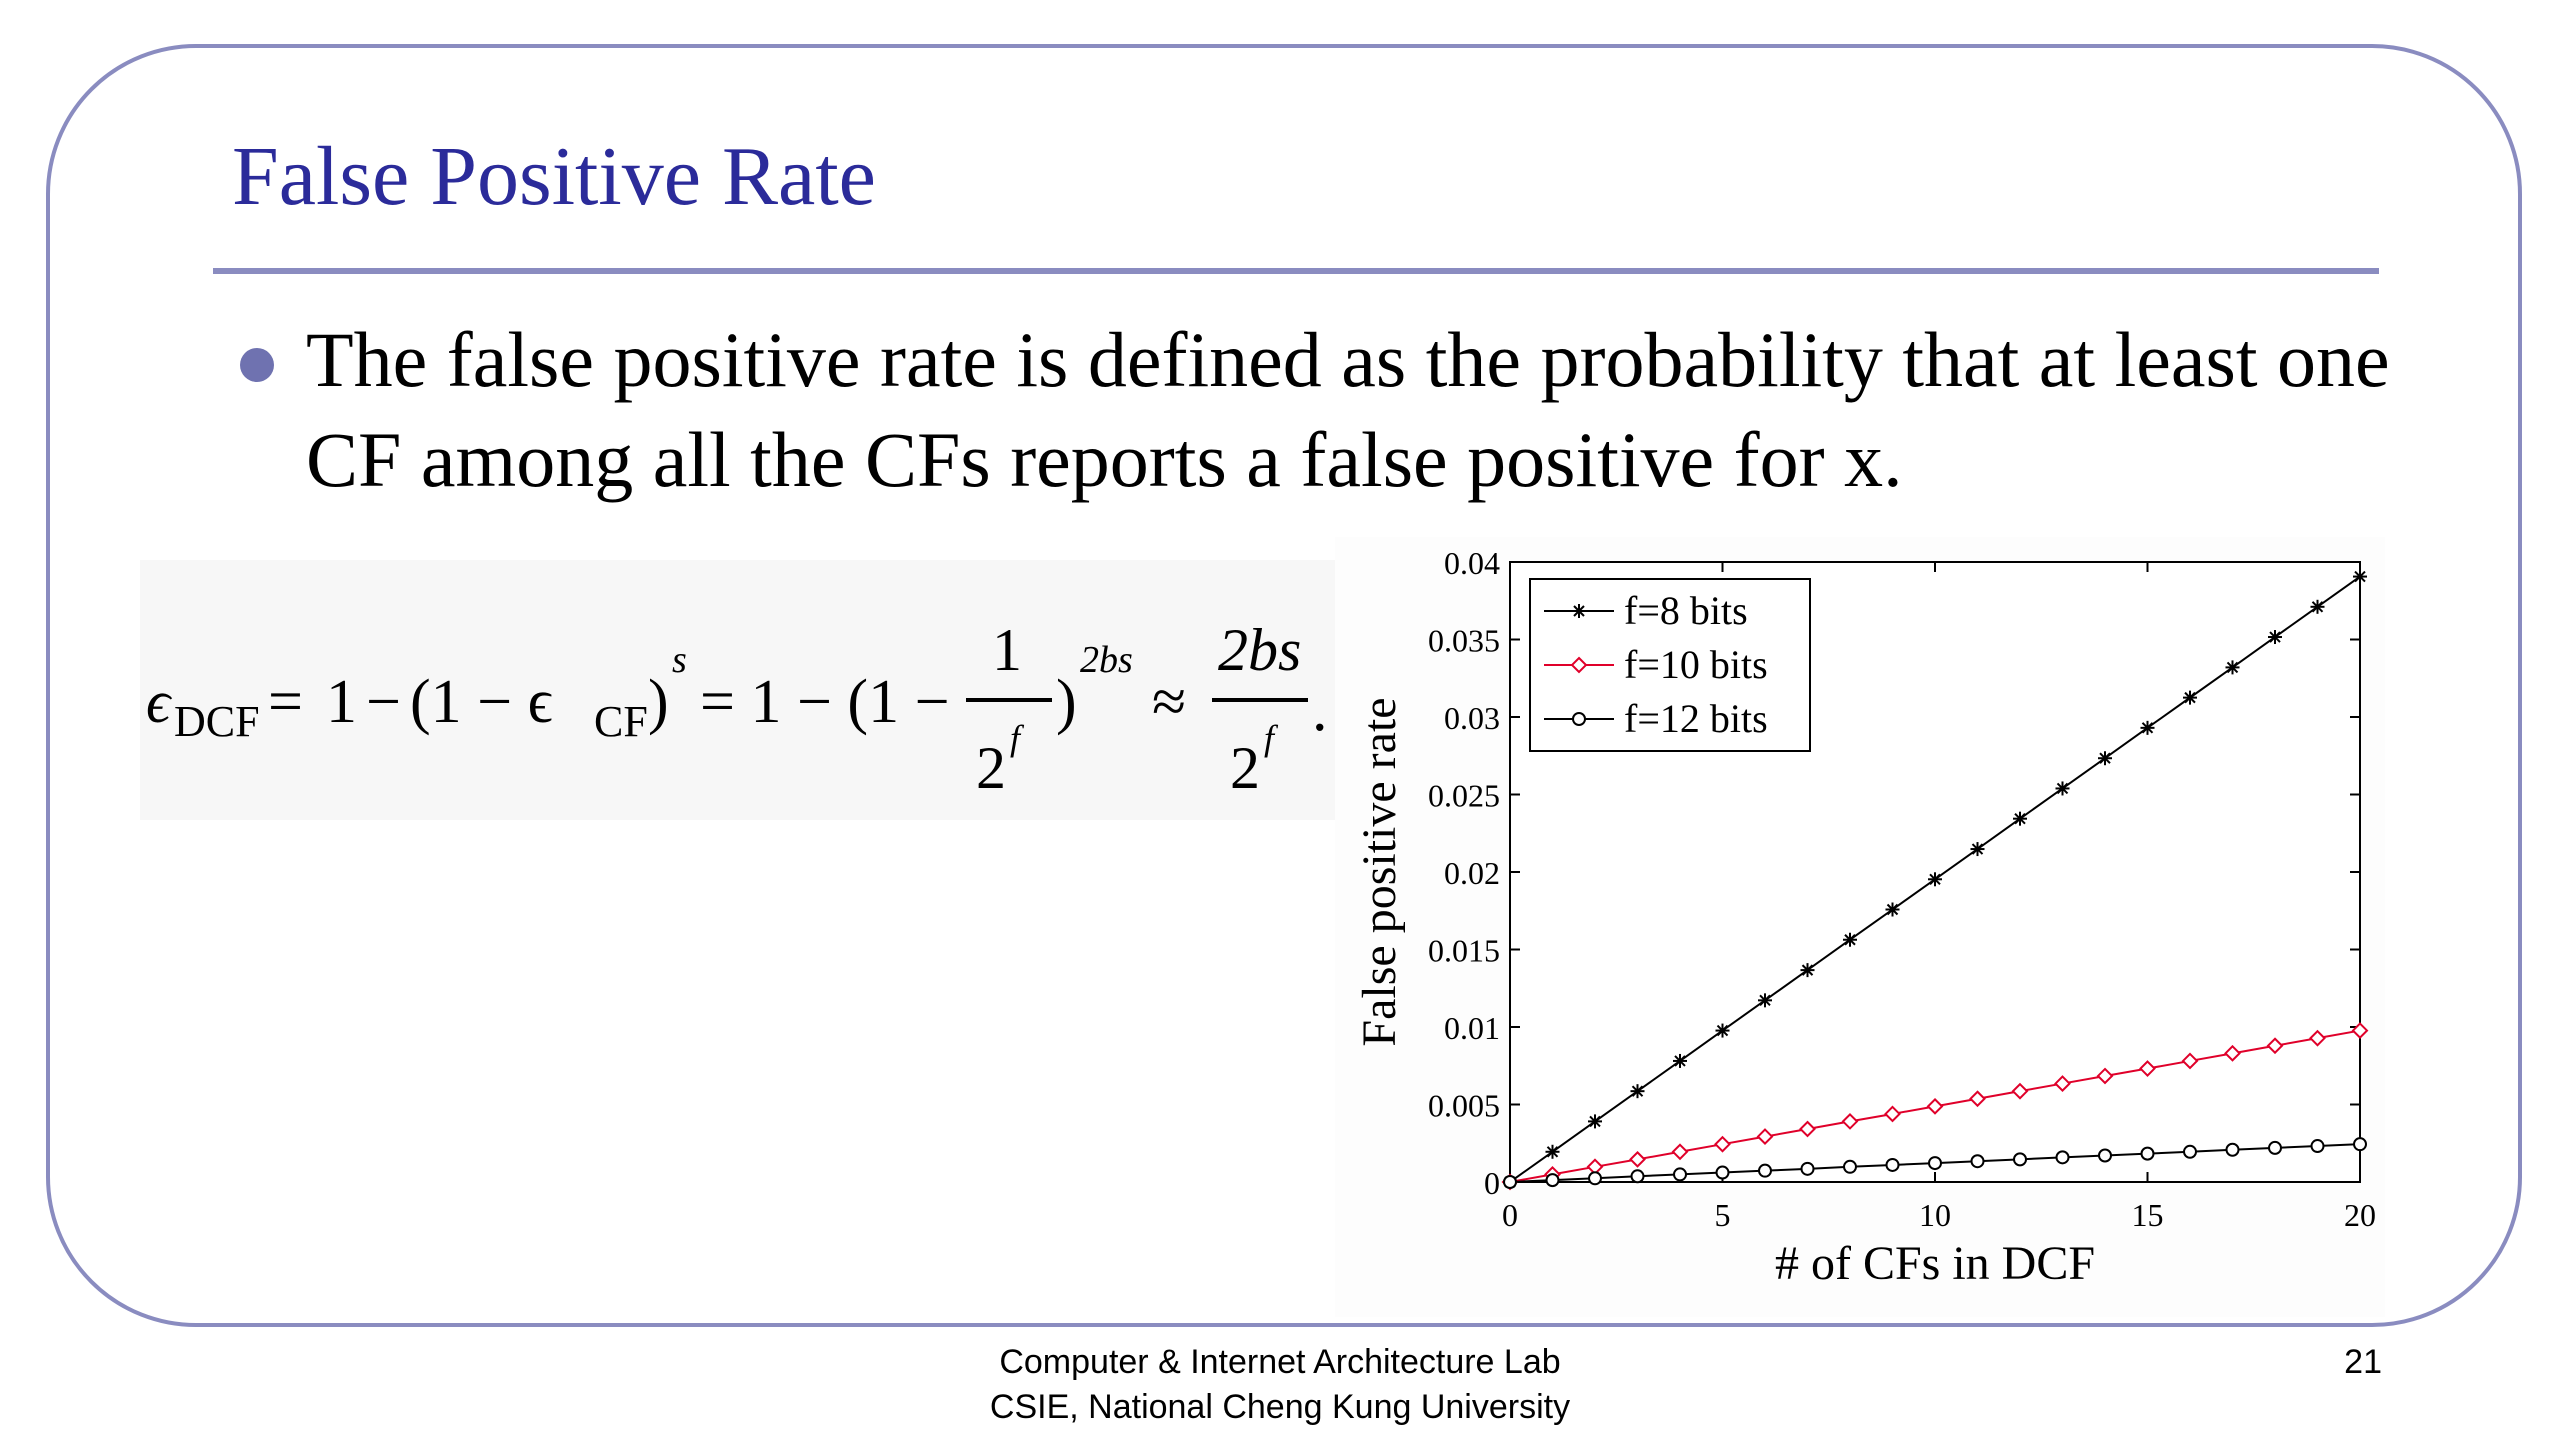 This screenshot has width=2560, height=1440. I want to click on formula-inner-open: (1 − ϵ, so click(481, 702).